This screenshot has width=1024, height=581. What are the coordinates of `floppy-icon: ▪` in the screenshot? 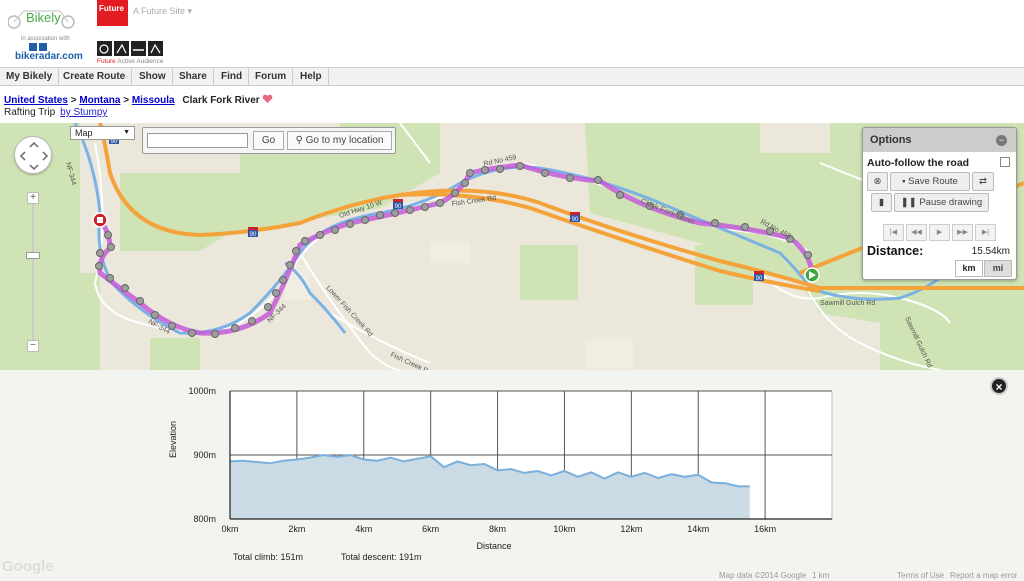 It's located at (904, 181).